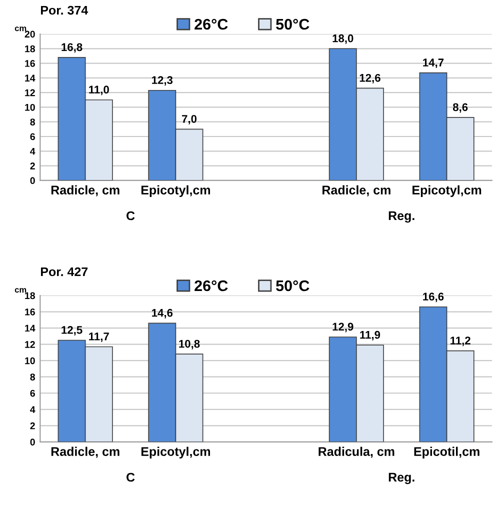  What do you see at coordinates (460, 341) in the screenshot?
I see `data-label: 11,2` at bounding box center [460, 341].